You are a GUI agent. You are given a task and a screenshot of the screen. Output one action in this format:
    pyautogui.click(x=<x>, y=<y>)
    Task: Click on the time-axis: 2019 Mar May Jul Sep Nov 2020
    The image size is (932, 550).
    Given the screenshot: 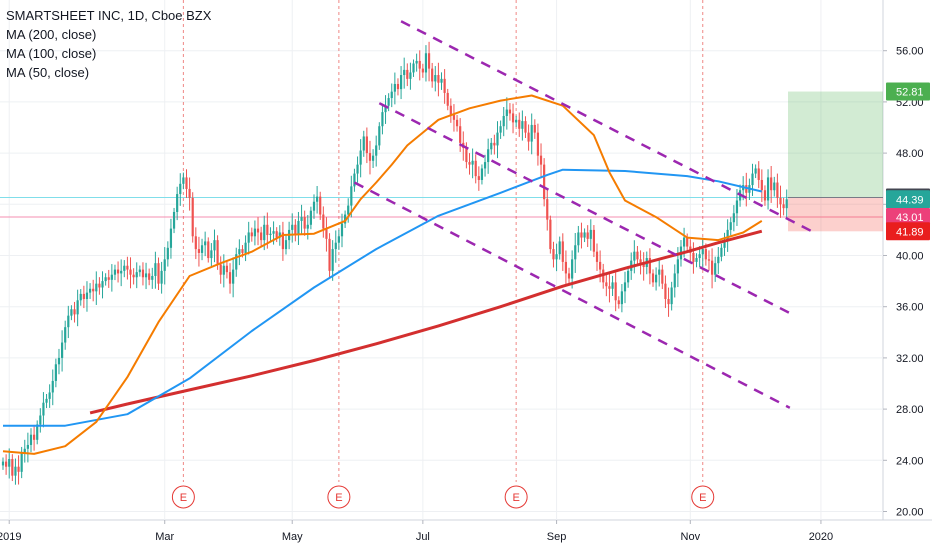 What is the action you would take?
    pyautogui.click(x=416, y=531)
    